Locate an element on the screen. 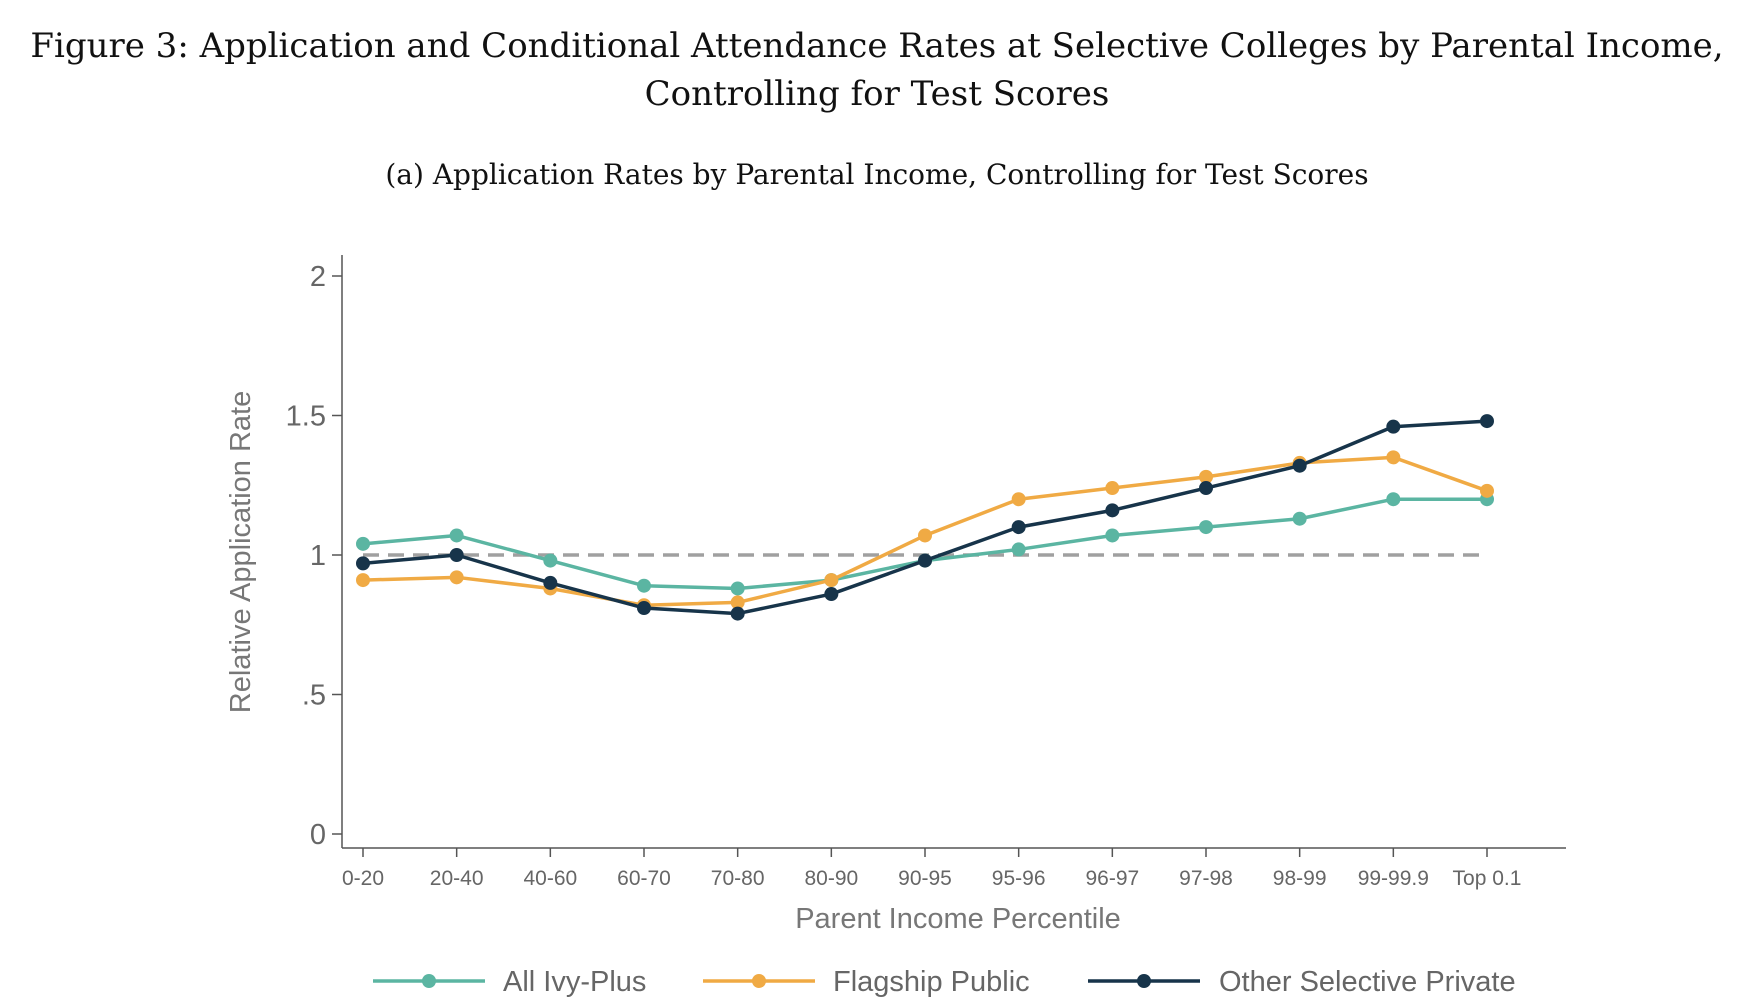  legend-item: Other Selective Private is located at coordinates (1302, 982).